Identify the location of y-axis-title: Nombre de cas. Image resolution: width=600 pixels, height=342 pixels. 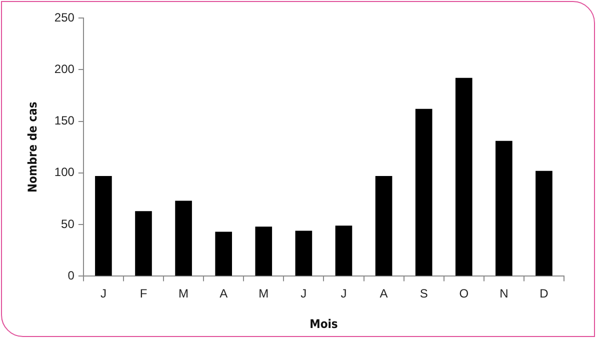
(32, 147).